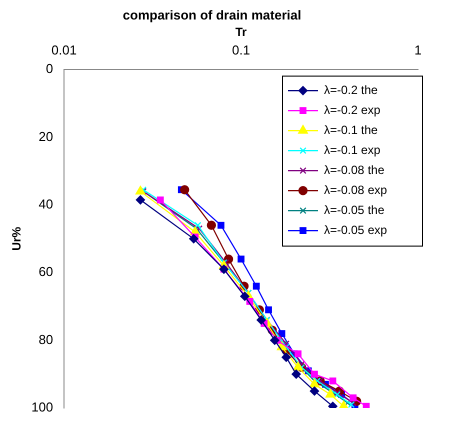 Image resolution: width=458 pixels, height=428 pixels. Describe the element at coordinates (46, 204) in the screenshot. I see `y-tick-label: 40` at that location.